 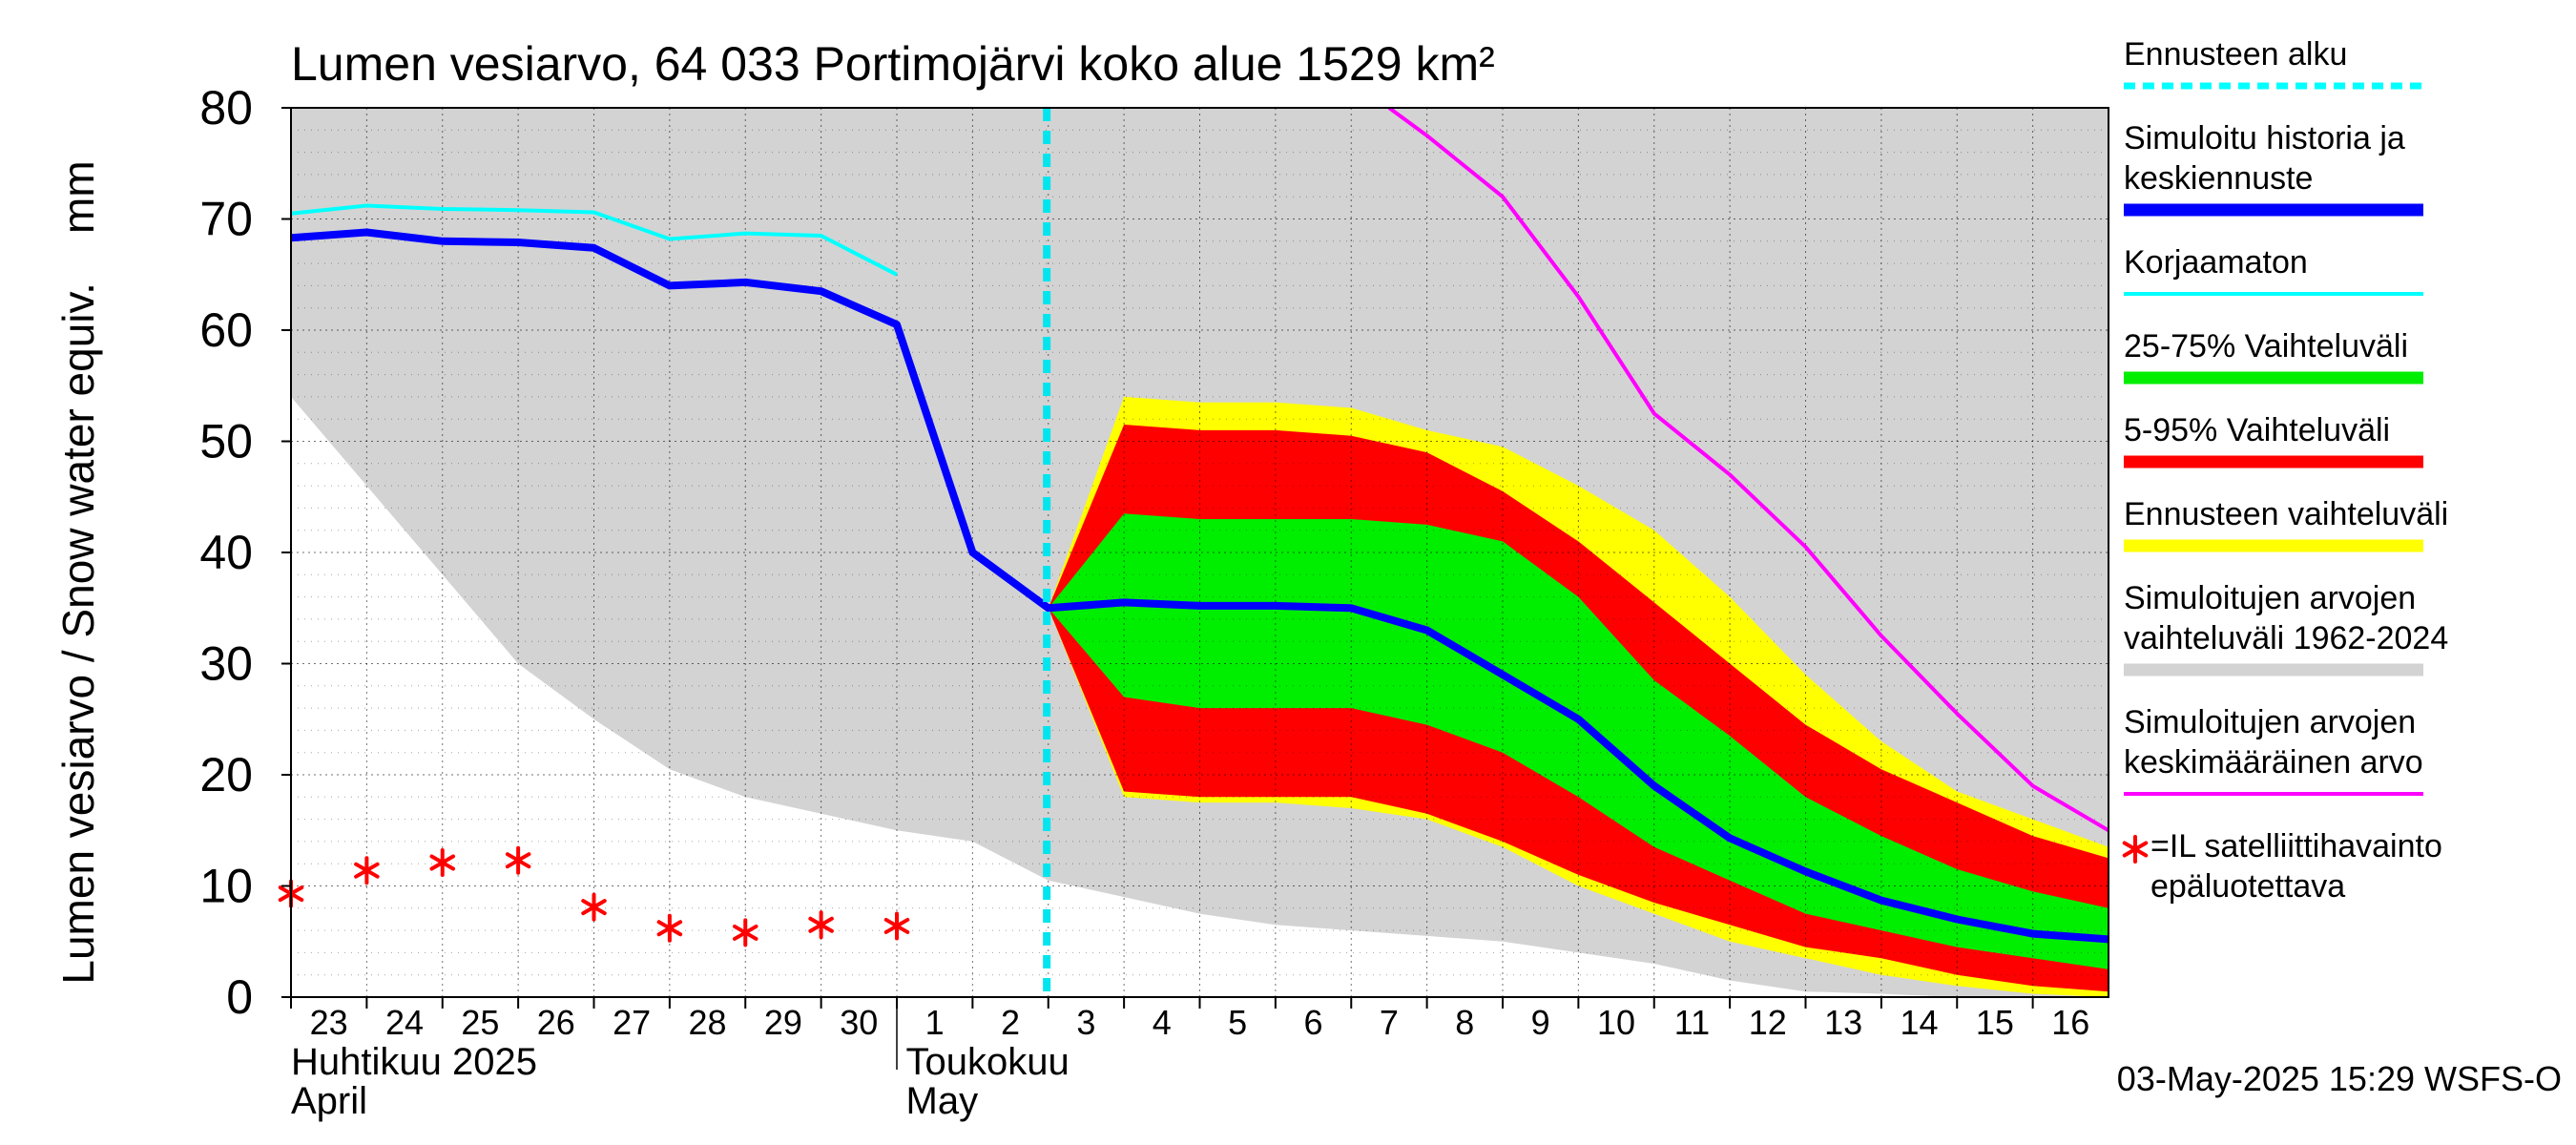 What do you see at coordinates (226, 553) in the screenshot?
I see `y-tick-label-40: 40` at bounding box center [226, 553].